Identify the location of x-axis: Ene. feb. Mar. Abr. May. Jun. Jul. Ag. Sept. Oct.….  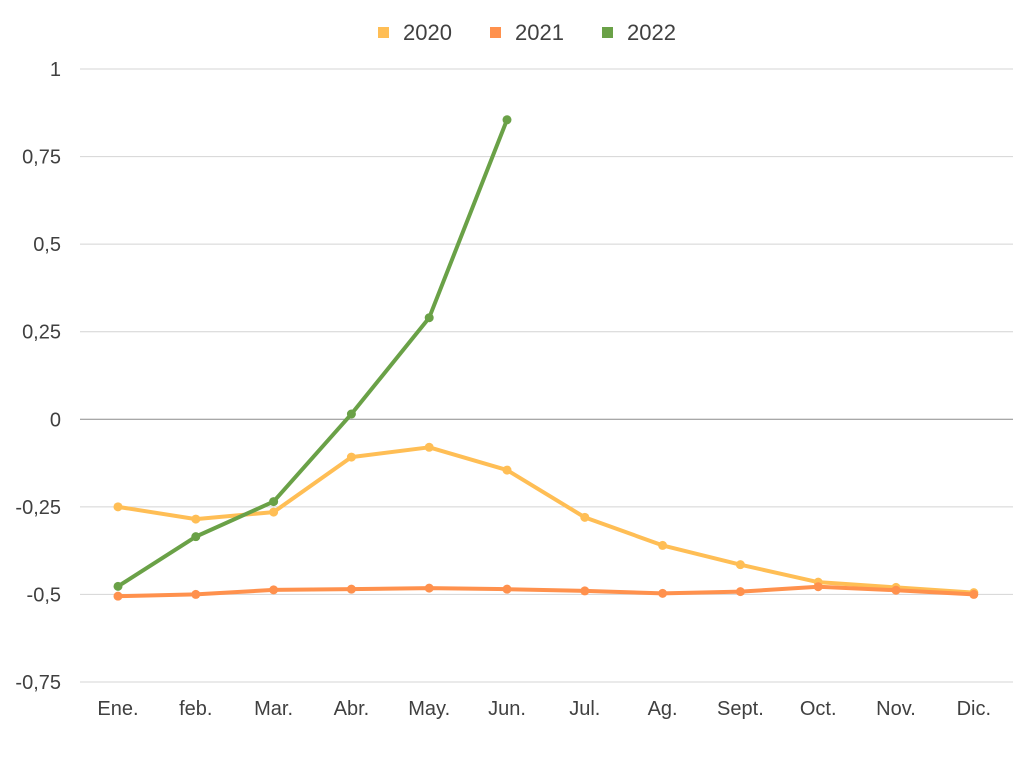
(544, 709).